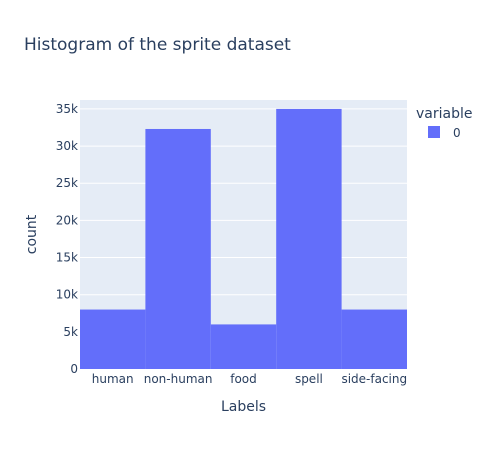  I want to click on y-tick-label: 5k, so click(70, 332).